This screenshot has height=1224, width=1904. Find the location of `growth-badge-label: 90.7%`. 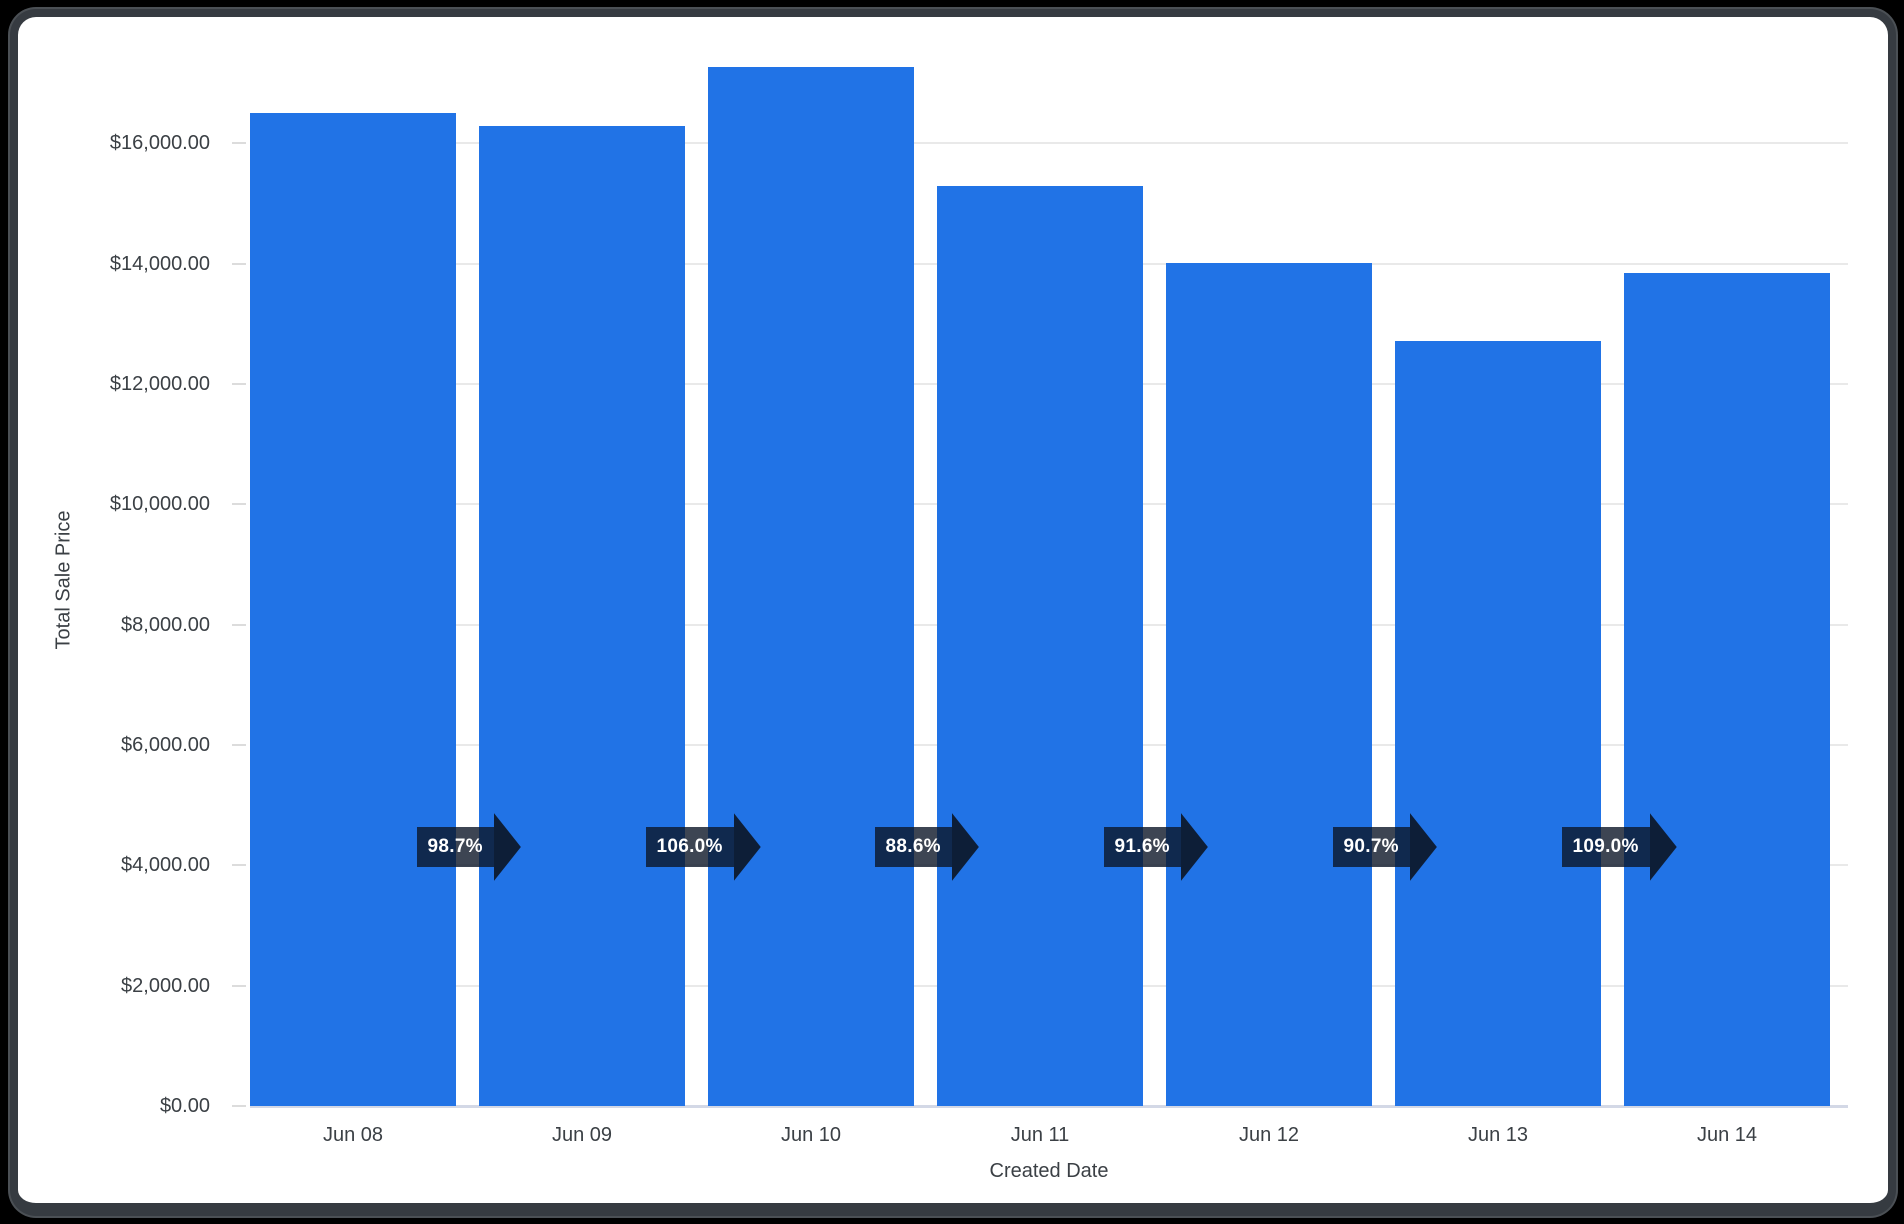

growth-badge-label: 90.7% is located at coordinates (1371, 847).